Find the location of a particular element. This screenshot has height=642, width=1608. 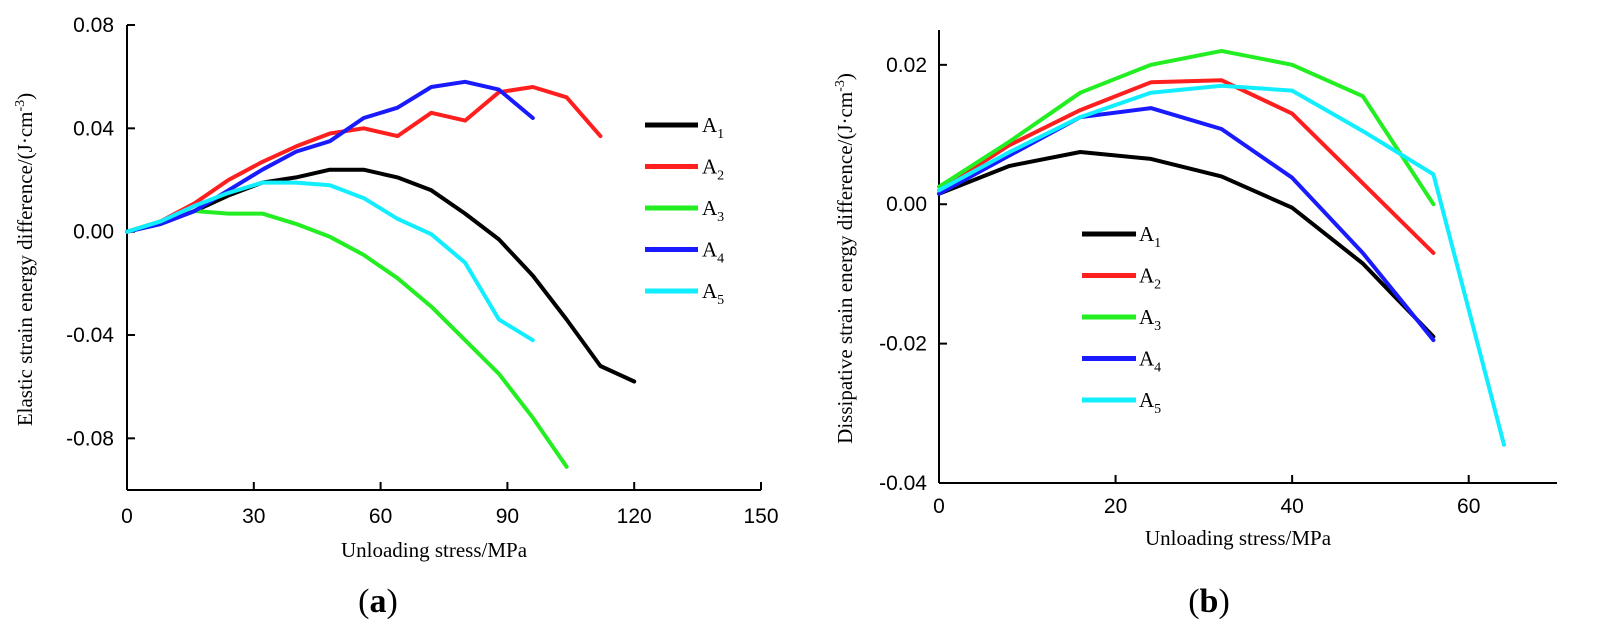

y-tick-label: 0.04 is located at coordinates (93, 128).